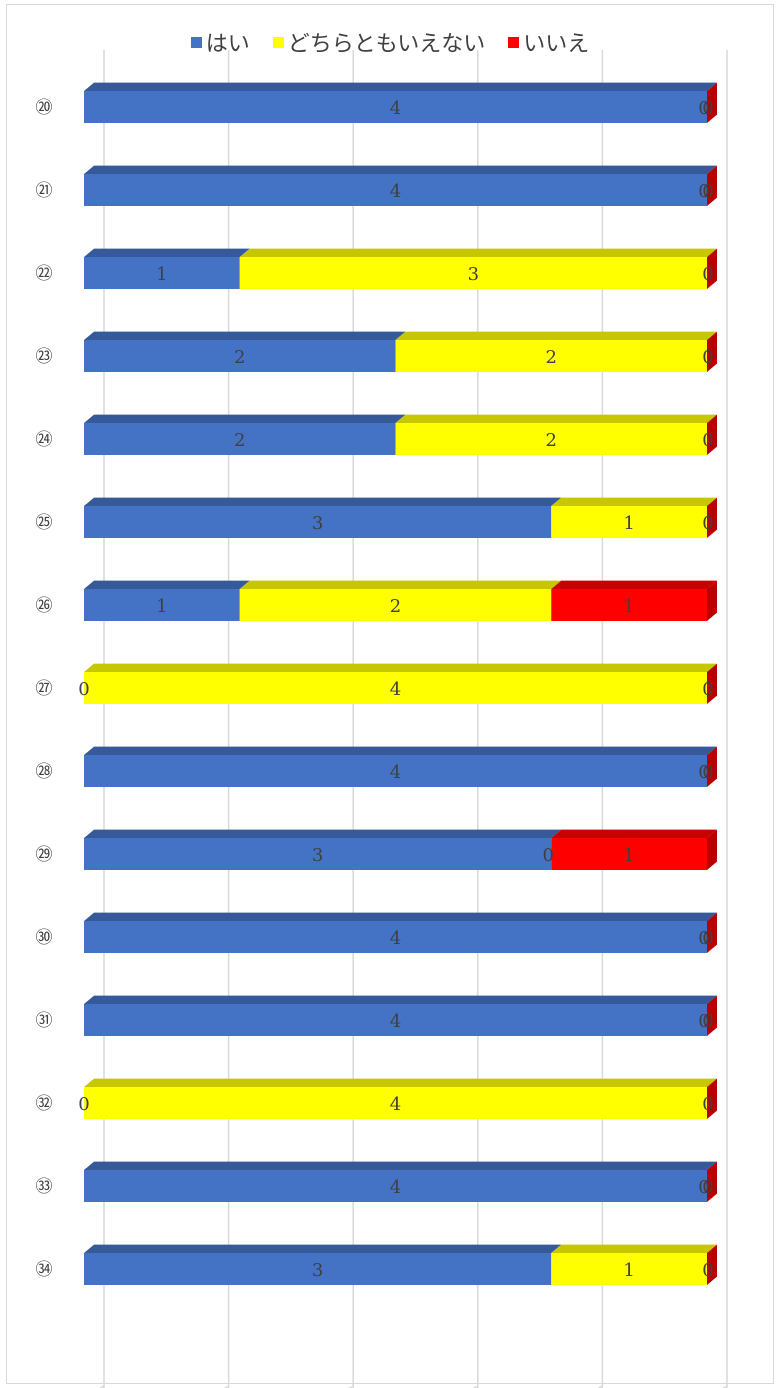 This screenshot has height=1388, width=780. What do you see at coordinates (44, 772) in the screenshot?
I see `category-label: ㉘` at bounding box center [44, 772].